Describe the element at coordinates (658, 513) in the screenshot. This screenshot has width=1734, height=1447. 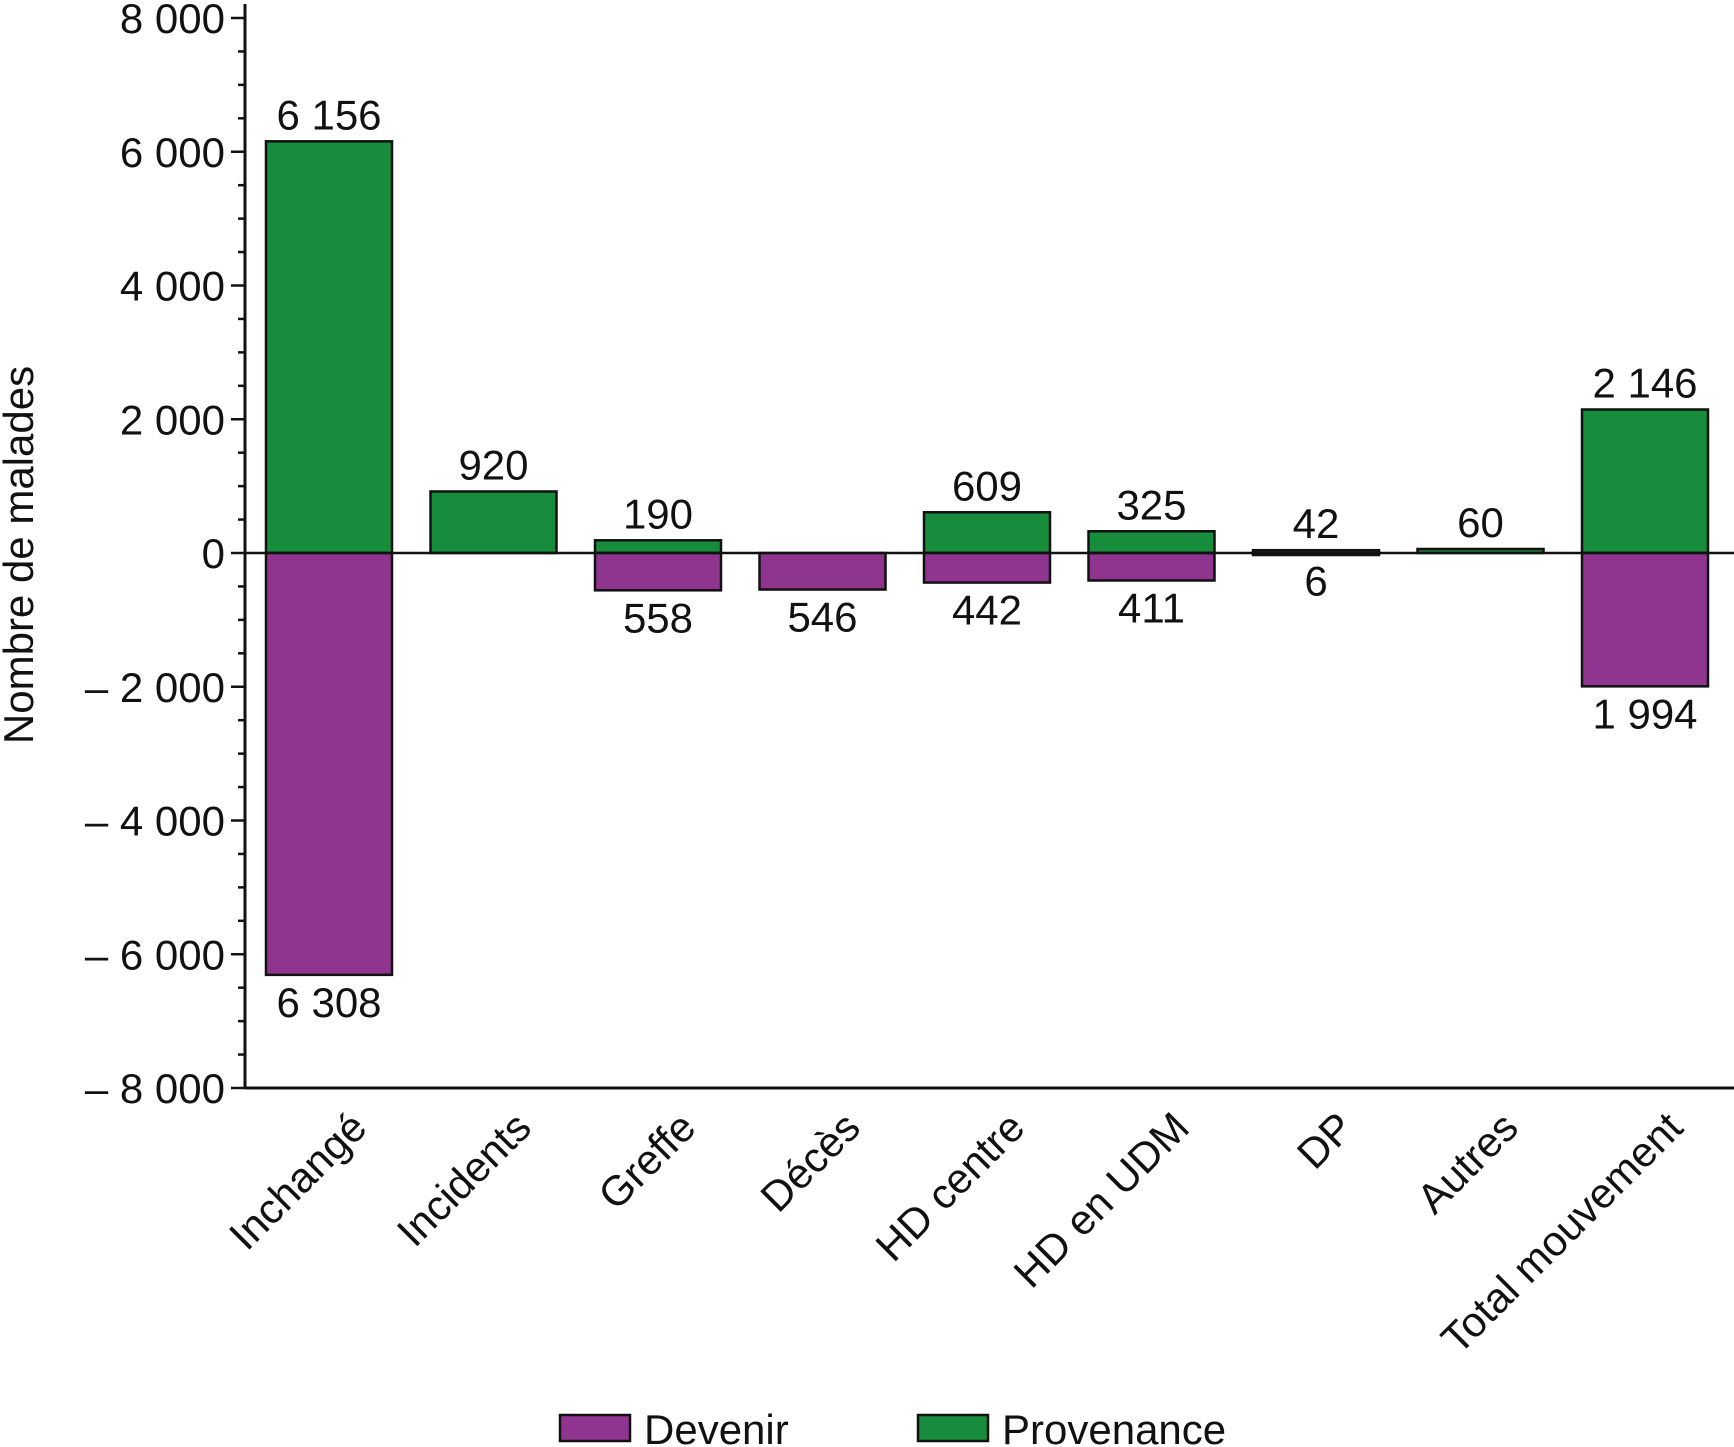
I see `data-label-provenance: 190` at that location.